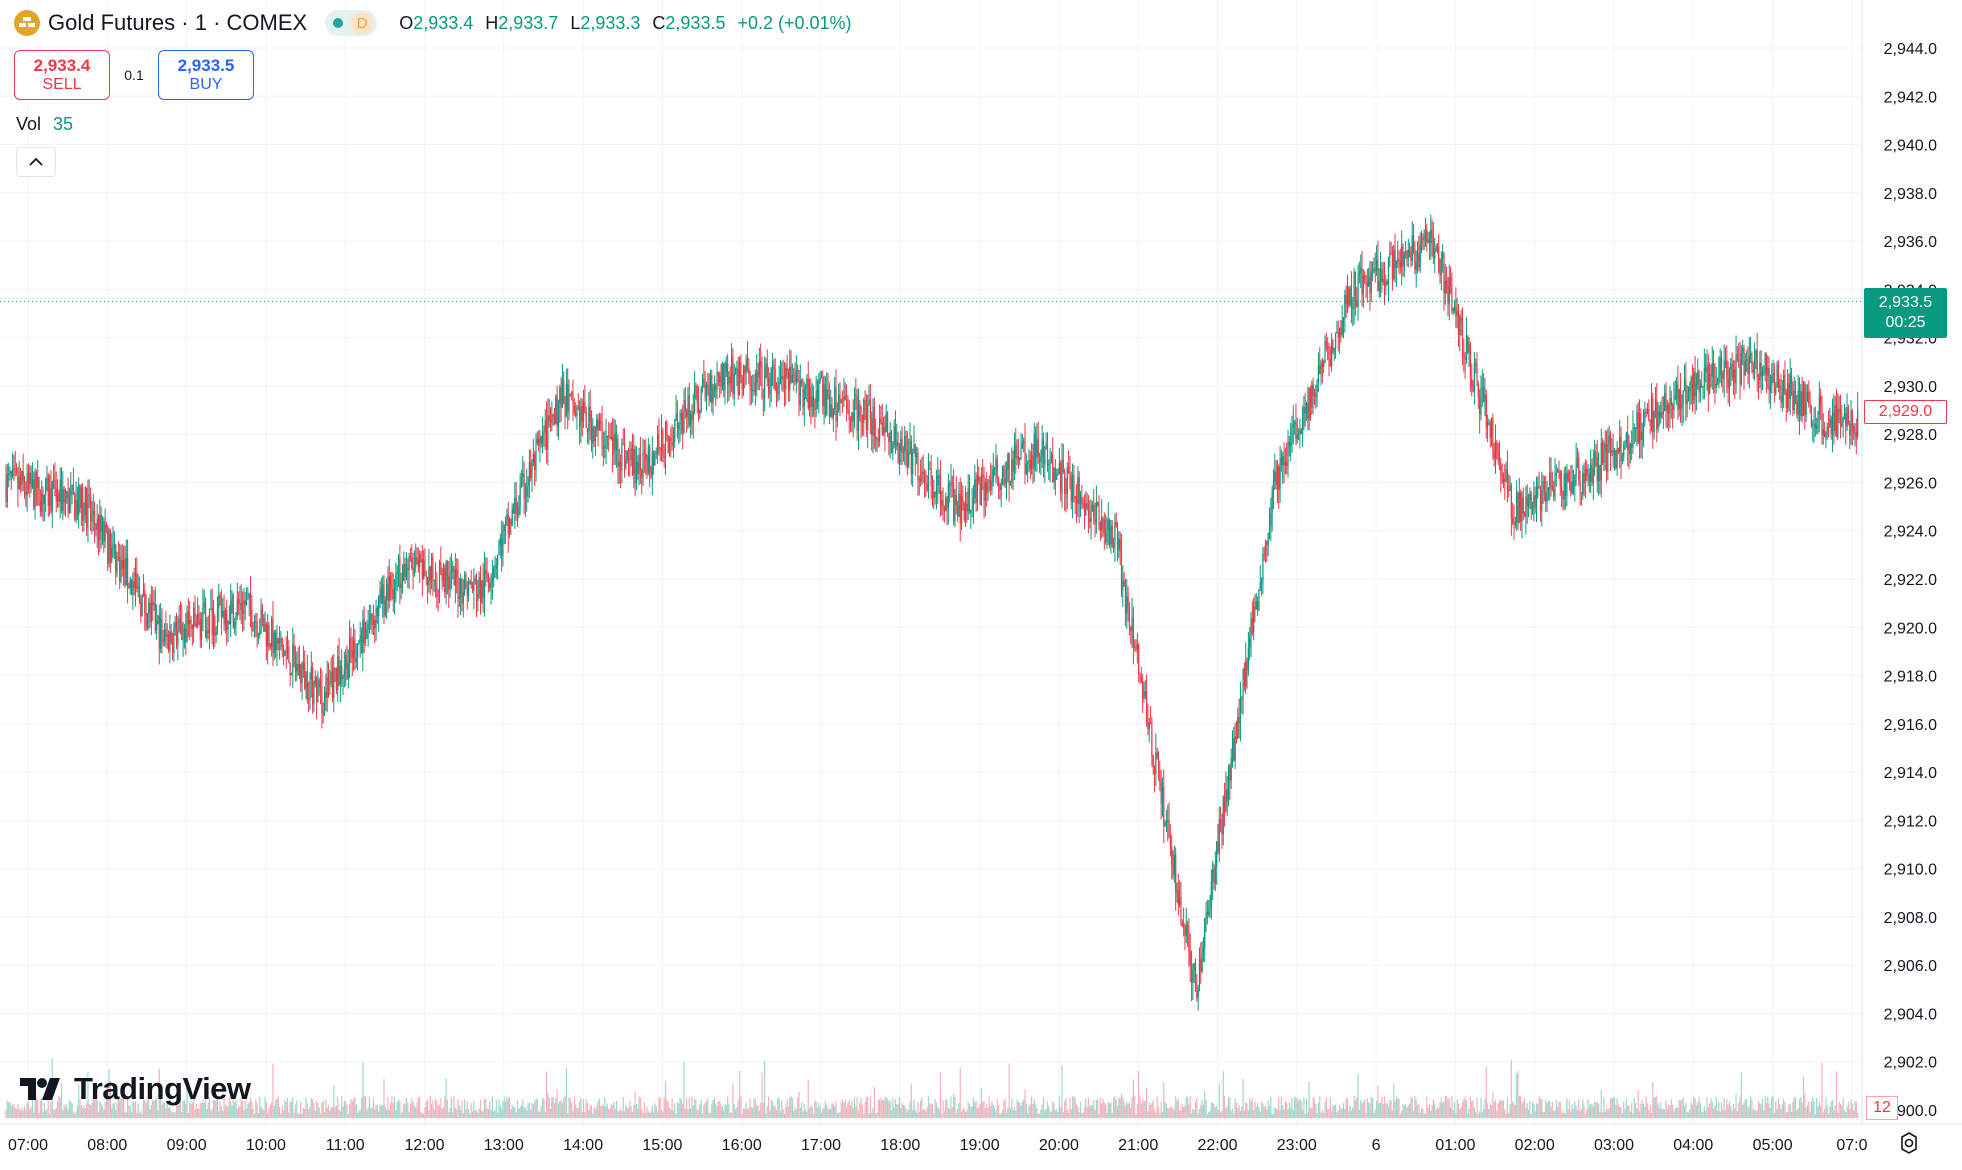 The width and height of the screenshot is (1962, 1170). What do you see at coordinates (36, 162) in the screenshot?
I see `collapse-legend-button` at bounding box center [36, 162].